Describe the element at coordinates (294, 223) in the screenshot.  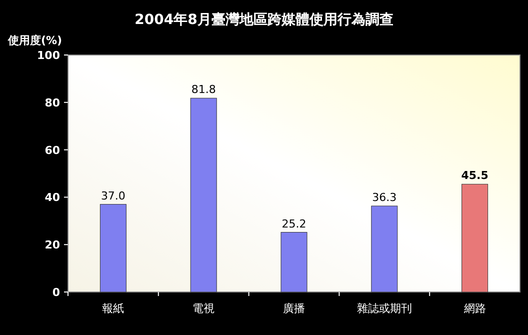
I see `data-label: 25.2` at that location.